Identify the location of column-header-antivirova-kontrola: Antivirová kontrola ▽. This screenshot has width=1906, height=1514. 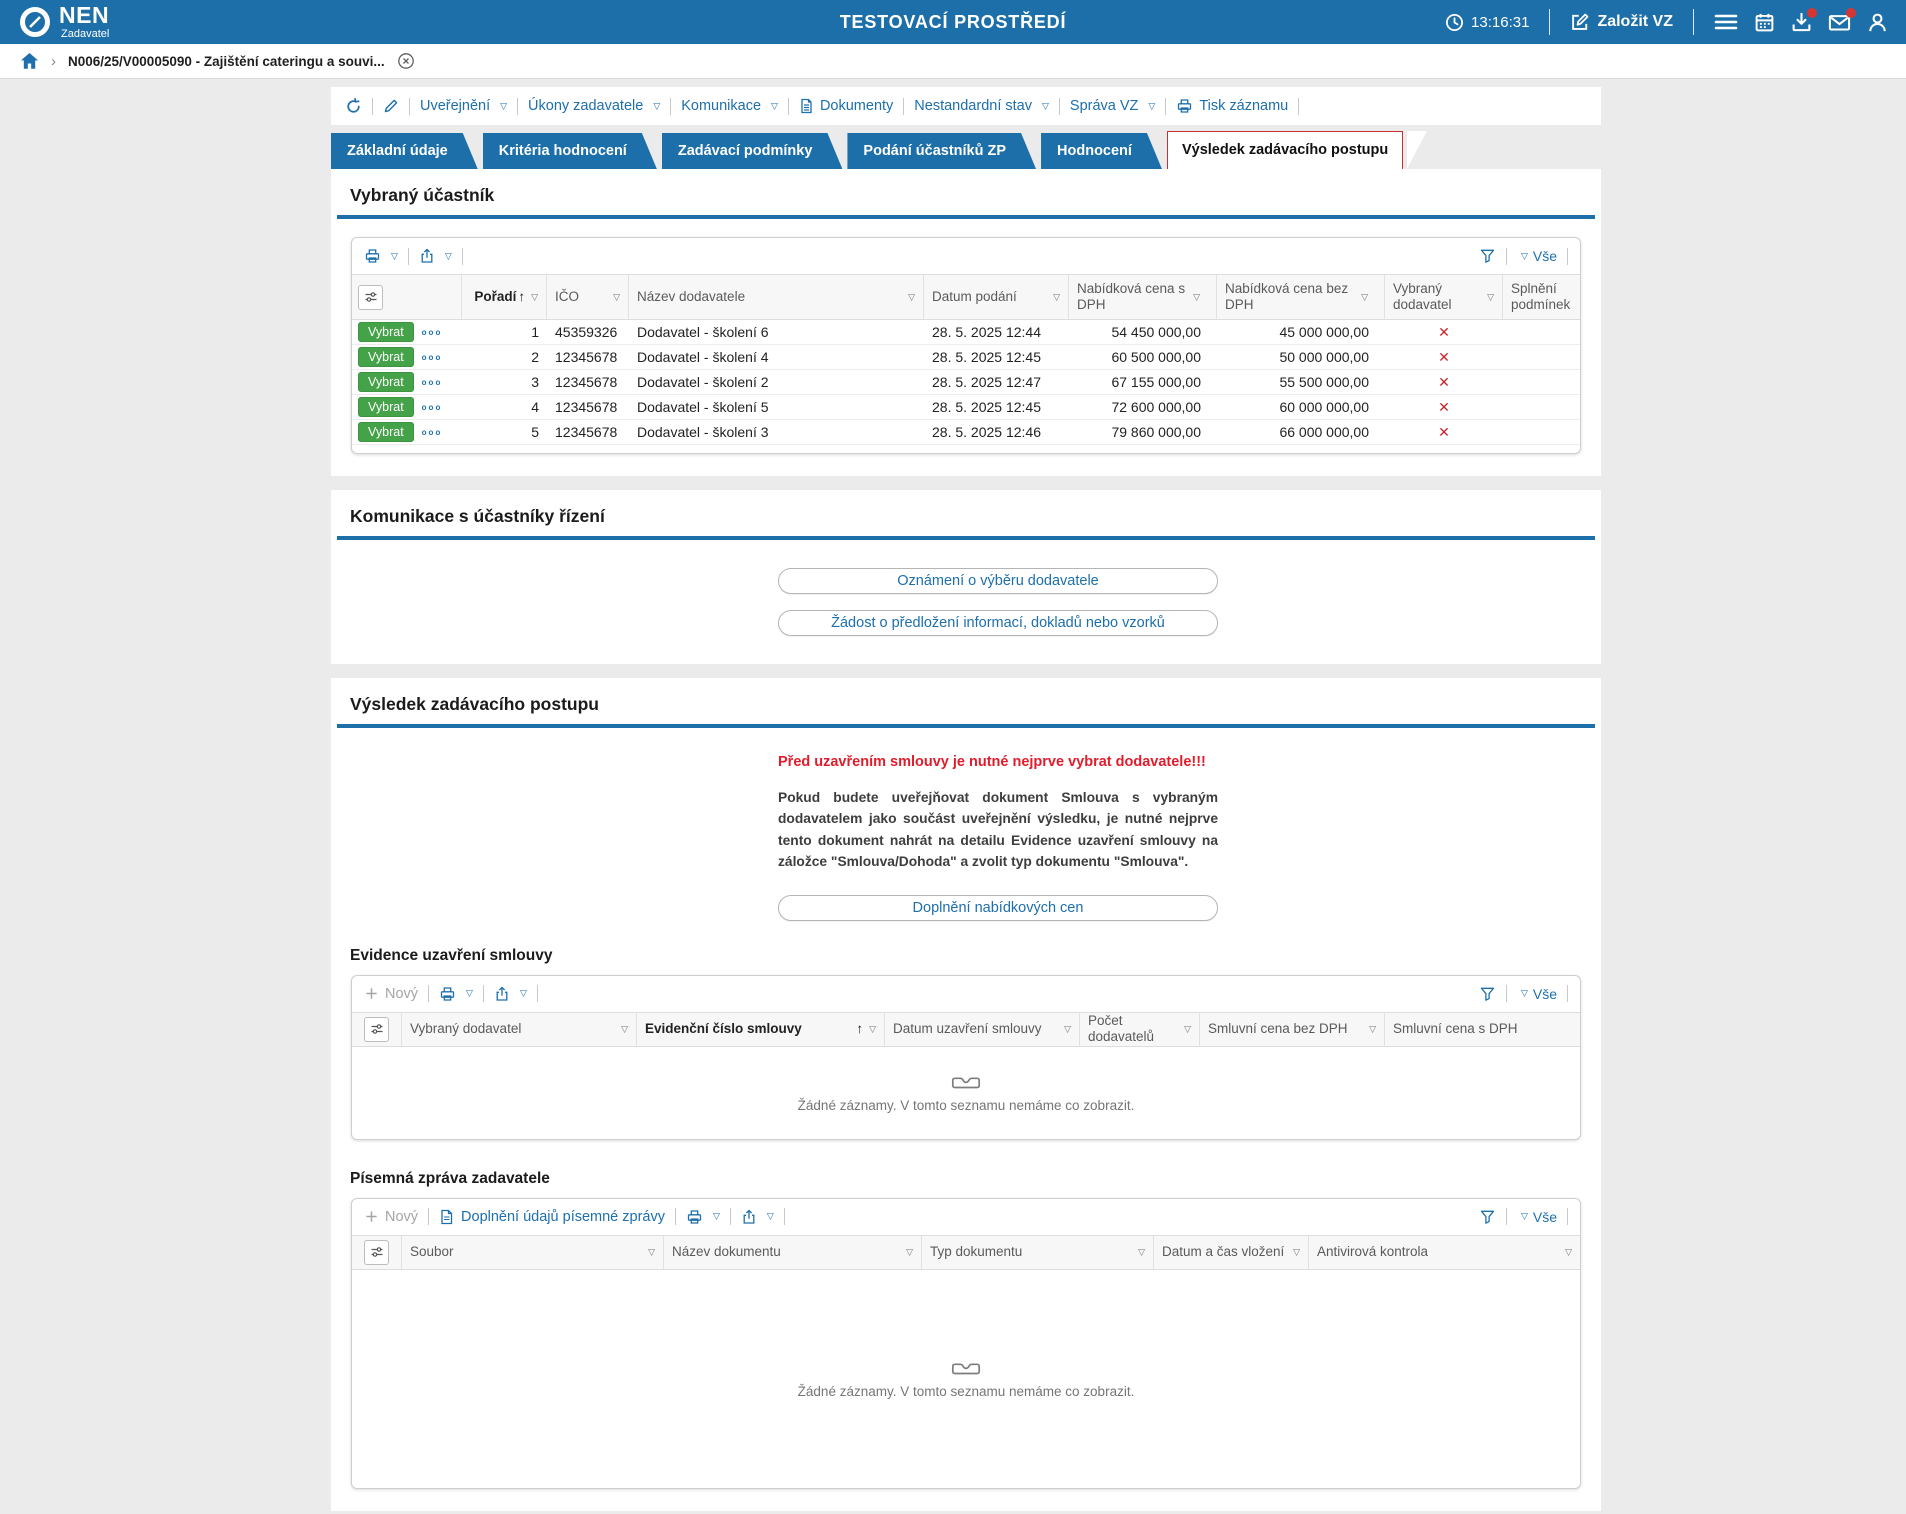
(1444, 1251).